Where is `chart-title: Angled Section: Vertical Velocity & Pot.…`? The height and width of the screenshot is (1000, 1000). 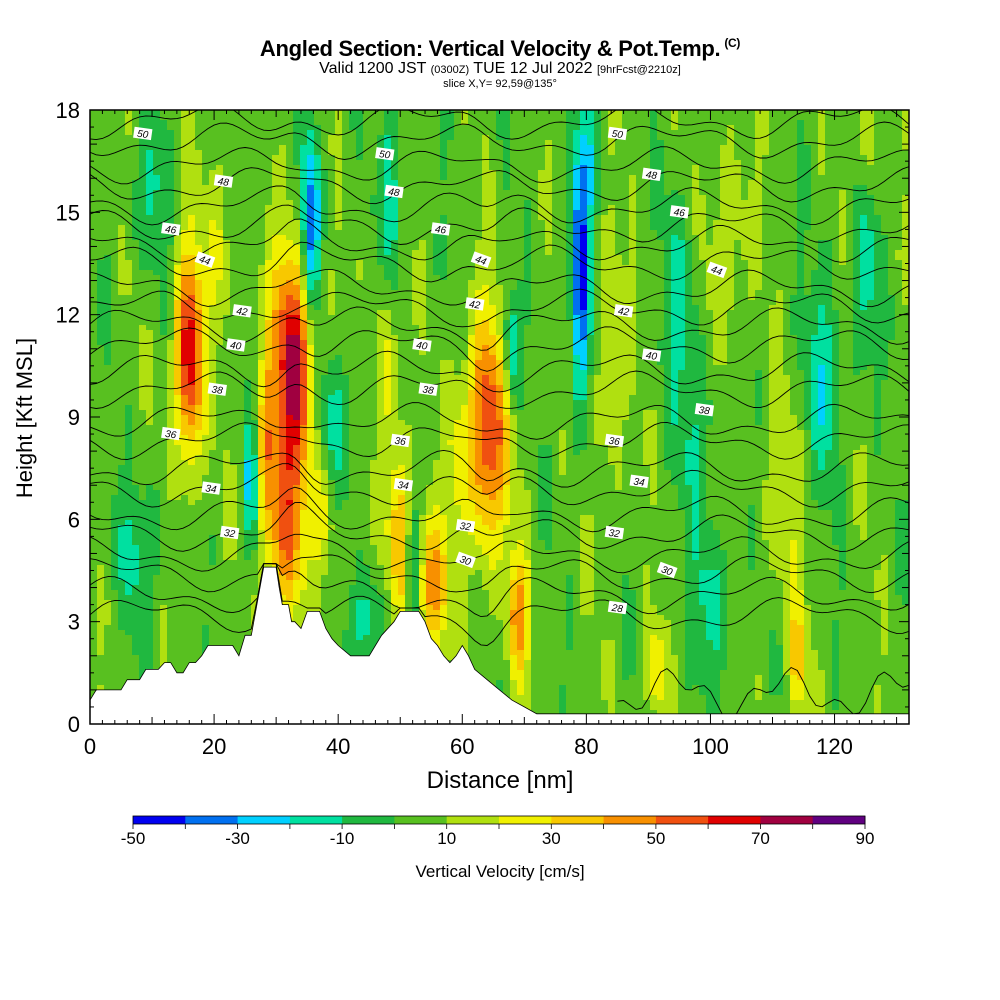
chart-title: Angled Section: Vertical Velocity & Pot.… is located at coordinates (500, 48).